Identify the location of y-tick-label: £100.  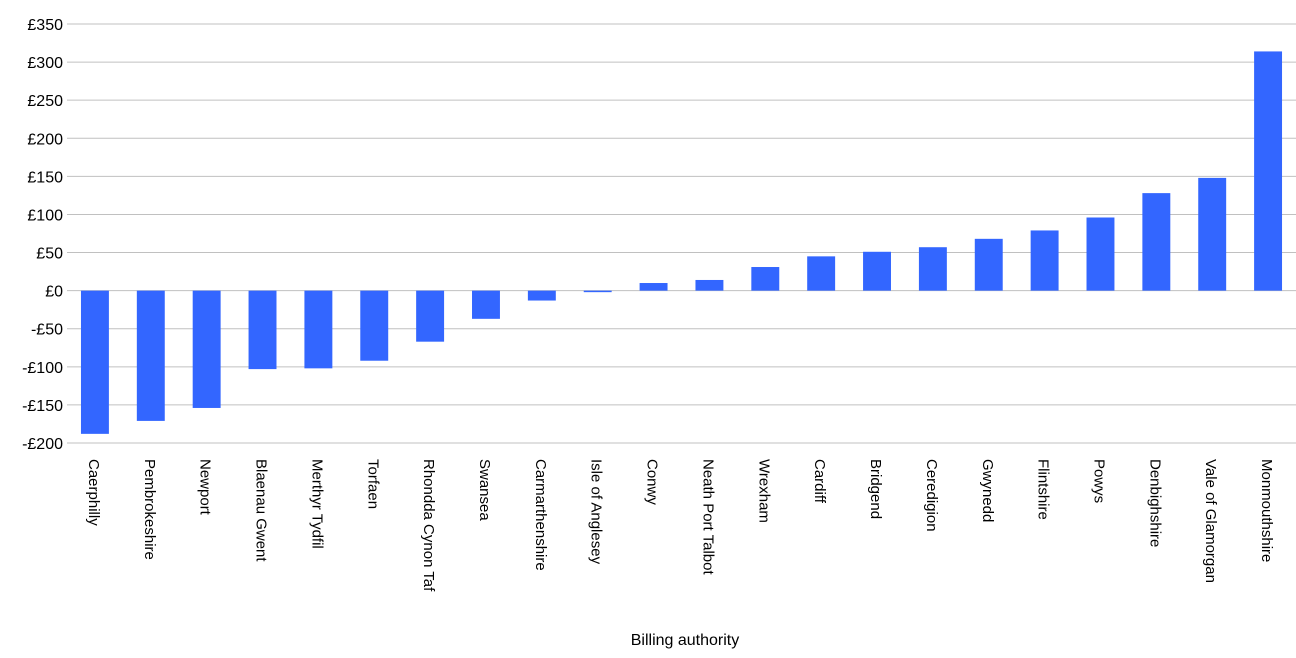
(45, 215).